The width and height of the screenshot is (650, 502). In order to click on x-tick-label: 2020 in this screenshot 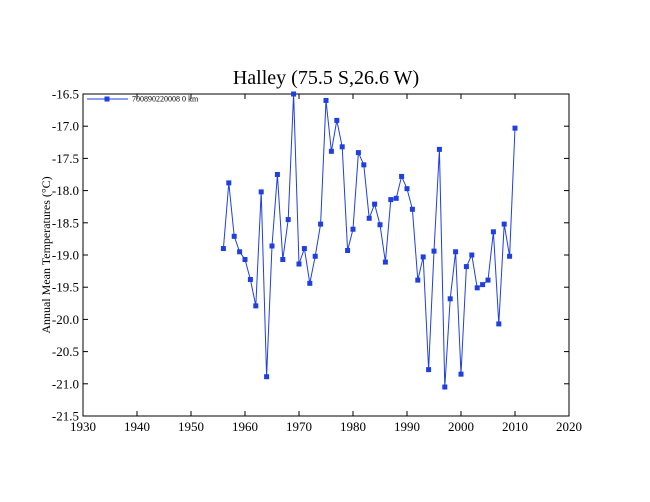, I will do `click(569, 426)`.